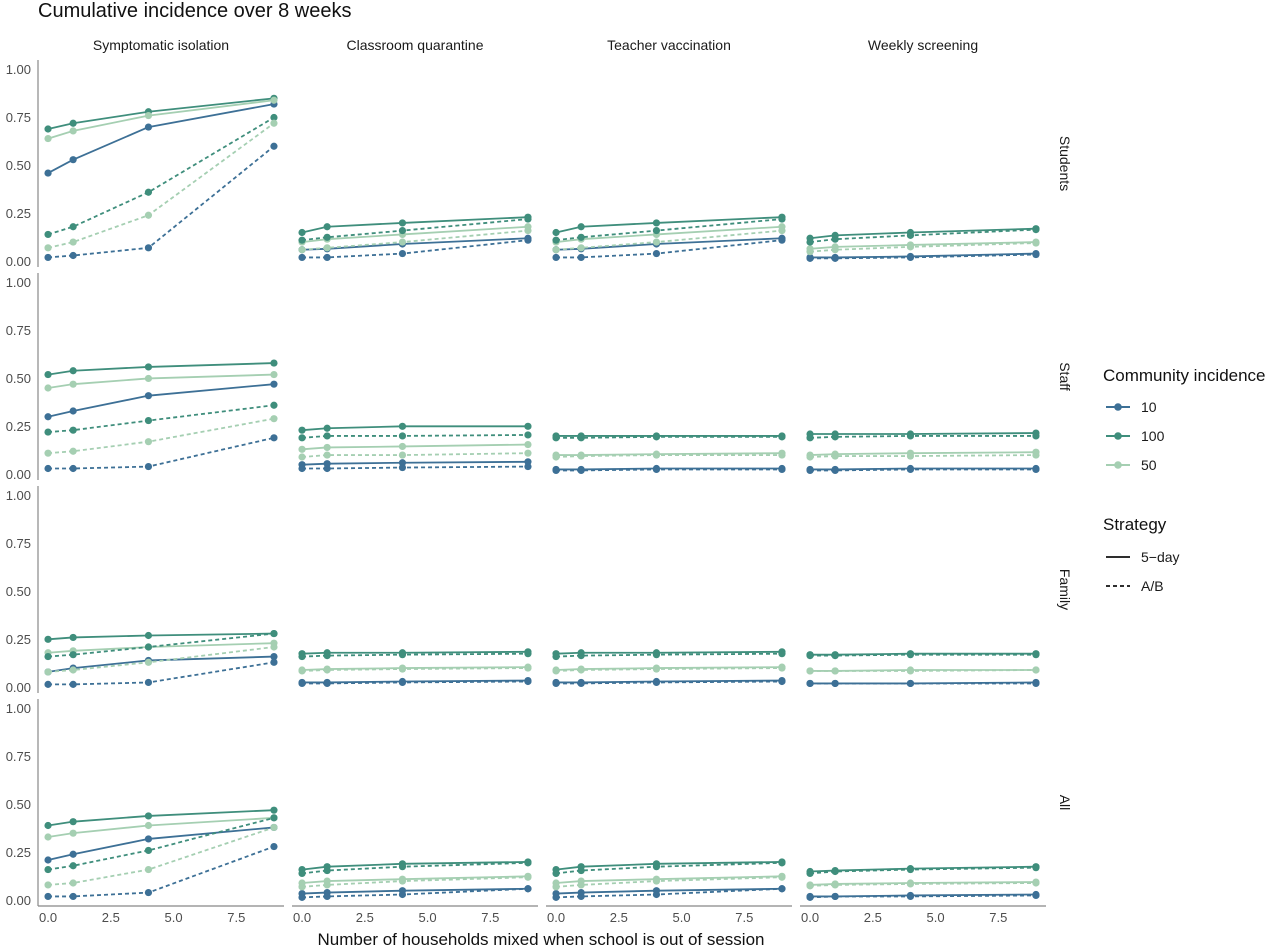 The height and width of the screenshot is (947, 1280). Describe the element at coordinates (48, 917) in the screenshot. I see `x-tick-label: 0.0` at that location.